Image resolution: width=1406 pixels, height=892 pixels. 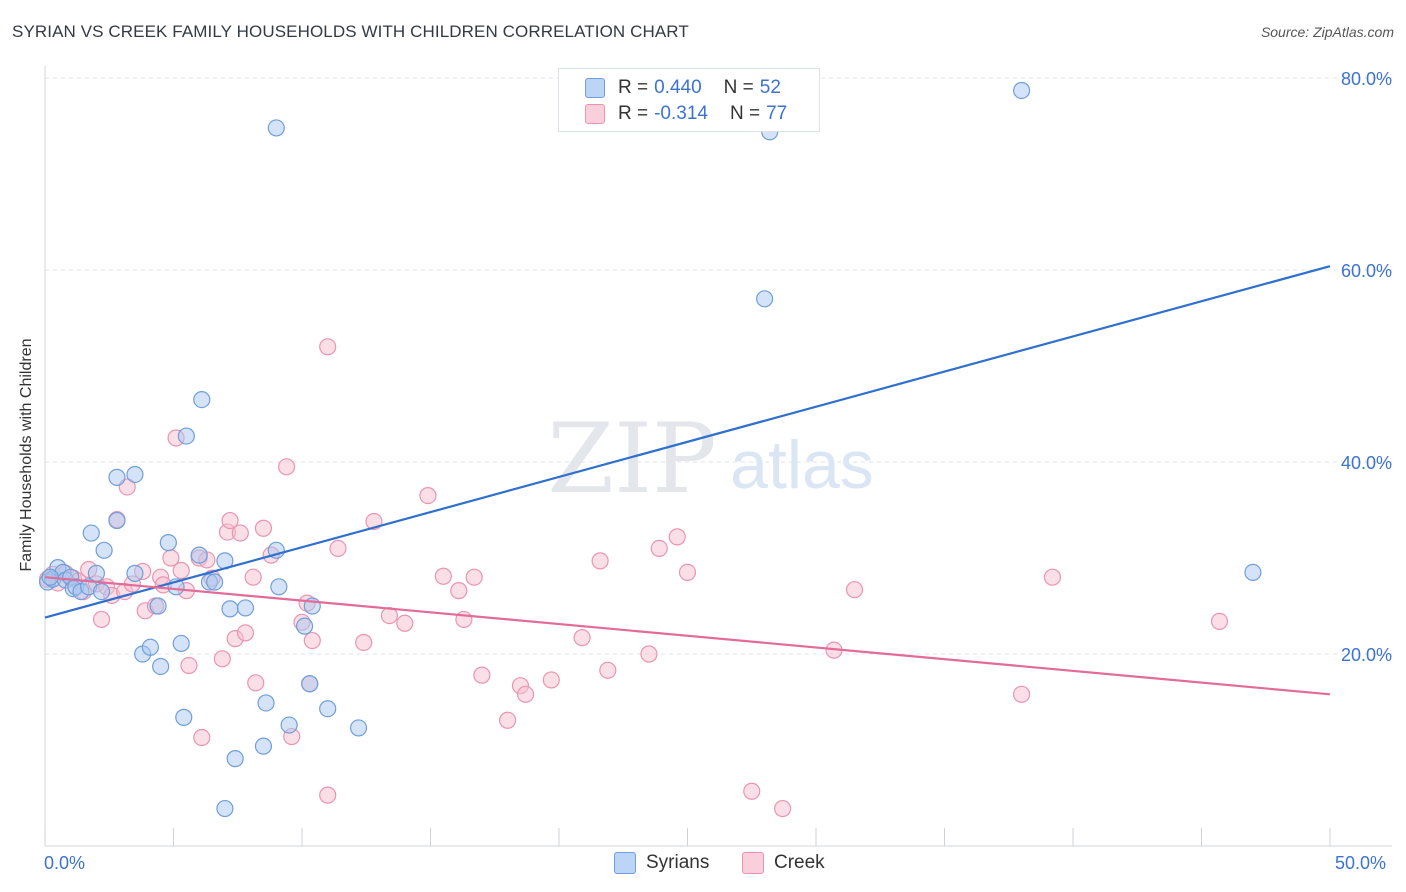 I want to click on source-label: Source: ZipAtlas.com, so click(x=1327, y=32).